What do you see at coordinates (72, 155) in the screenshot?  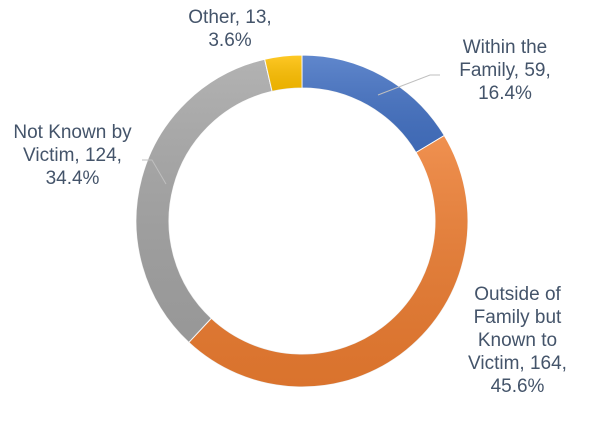 I see `data-label: Not Known by Victim, 124, 34.4%` at bounding box center [72, 155].